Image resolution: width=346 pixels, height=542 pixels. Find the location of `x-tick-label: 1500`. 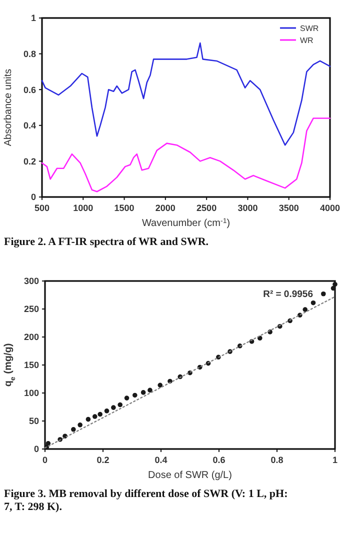

x-tick-label: 1500 is located at coordinates (124, 208).